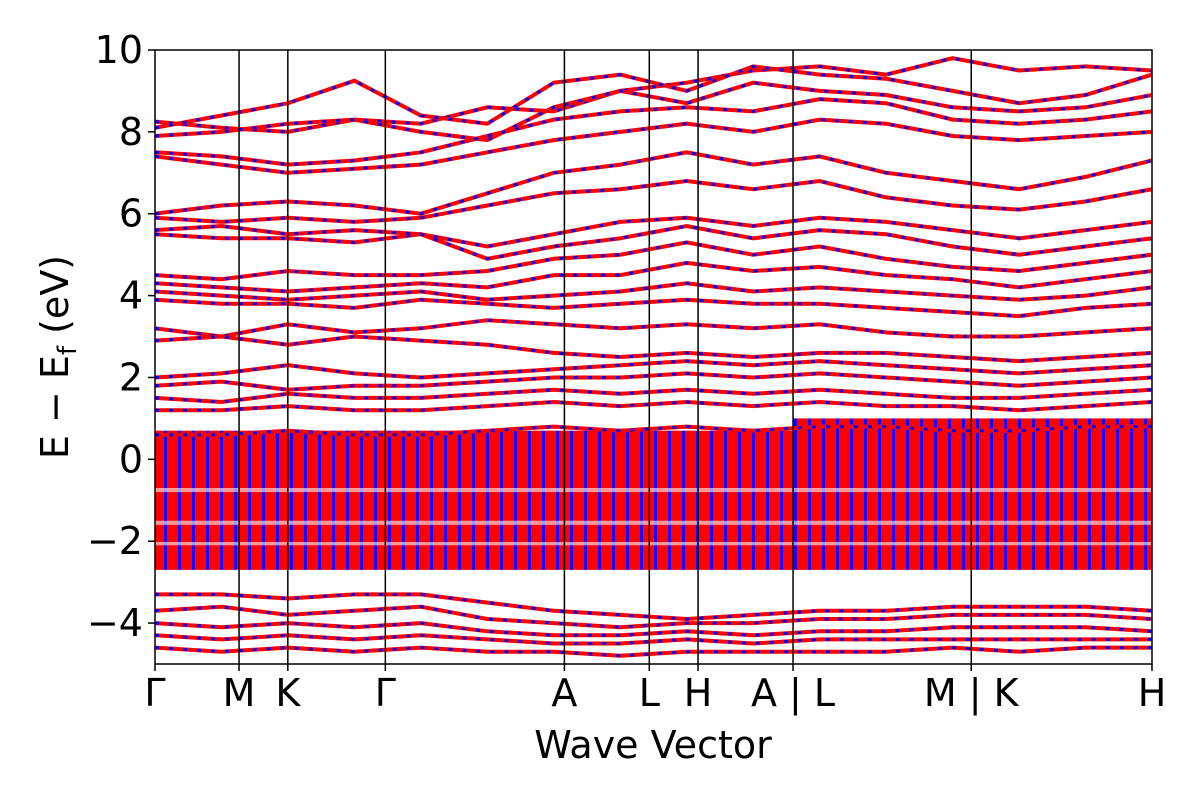  Describe the element at coordinates (972, 494) in the screenshot. I see `dense-band-block-right` at that location.